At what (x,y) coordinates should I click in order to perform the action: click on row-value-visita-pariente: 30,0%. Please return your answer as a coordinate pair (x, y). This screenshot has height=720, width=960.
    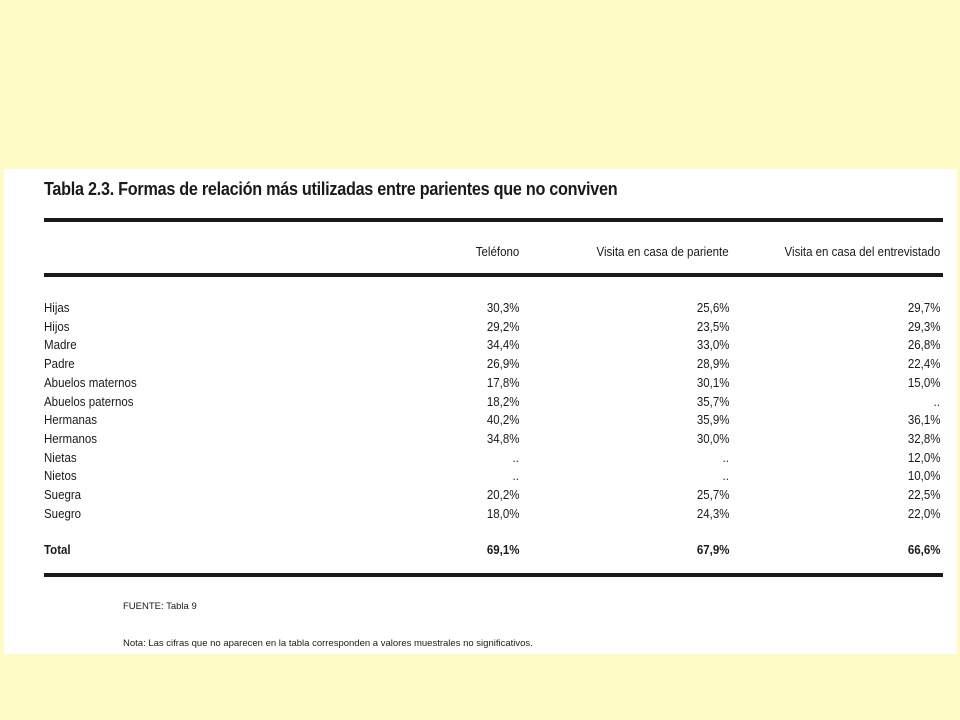
    Looking at the image, I should click on (712, 438).